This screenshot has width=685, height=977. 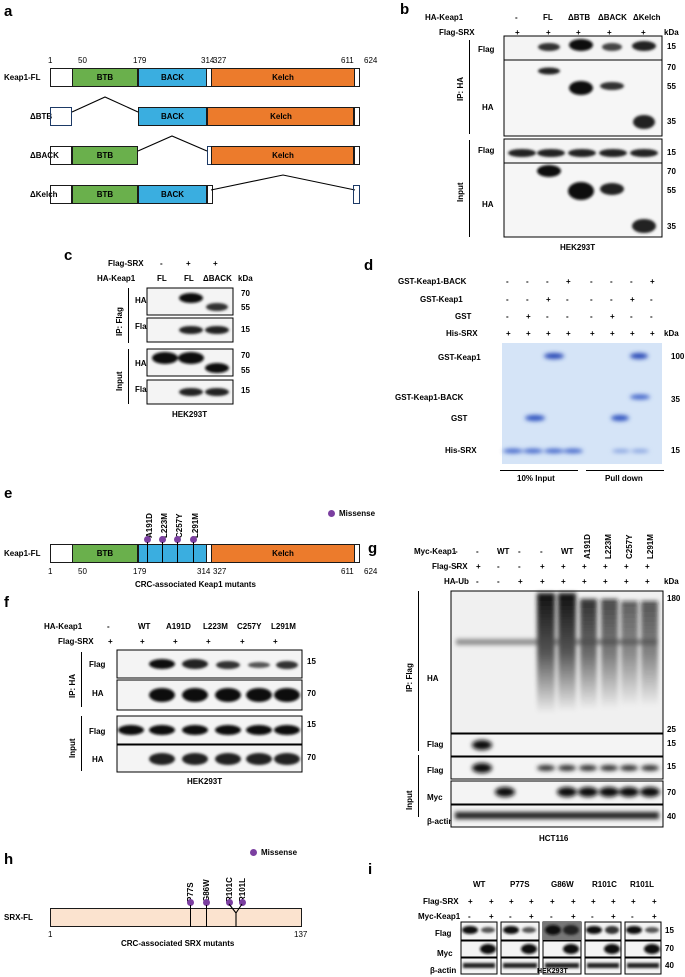 What do you see at coordinates (195, 525) in the screenshot?
I see `e-mut-3: L291M` at bounding box center [195, 525].